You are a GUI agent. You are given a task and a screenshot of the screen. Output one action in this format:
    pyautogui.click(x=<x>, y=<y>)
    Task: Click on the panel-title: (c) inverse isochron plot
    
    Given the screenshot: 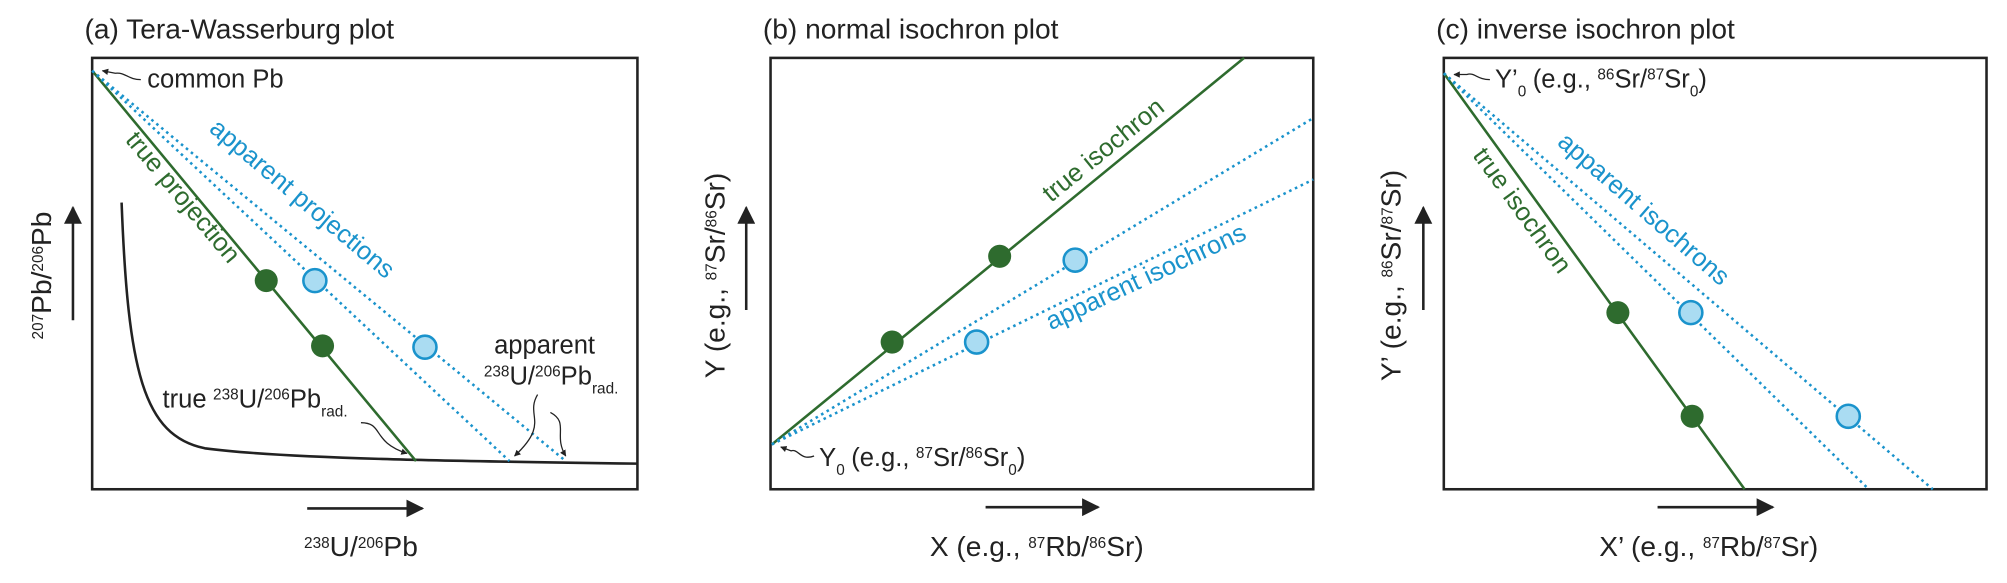 What is the action you would take?
    pyautogui.click(x=1585, y=29)
    